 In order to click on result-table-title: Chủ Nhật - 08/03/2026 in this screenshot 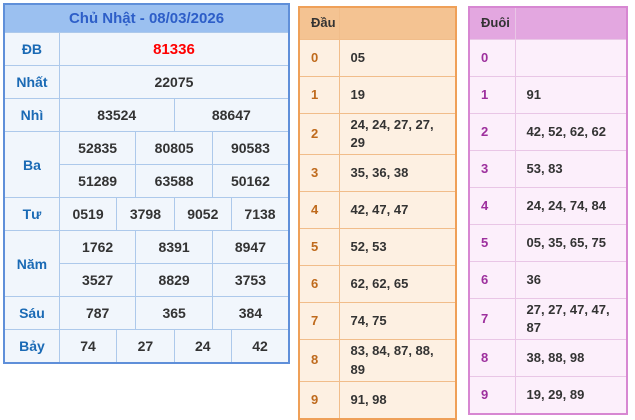, I will do `click(146, 18)`.